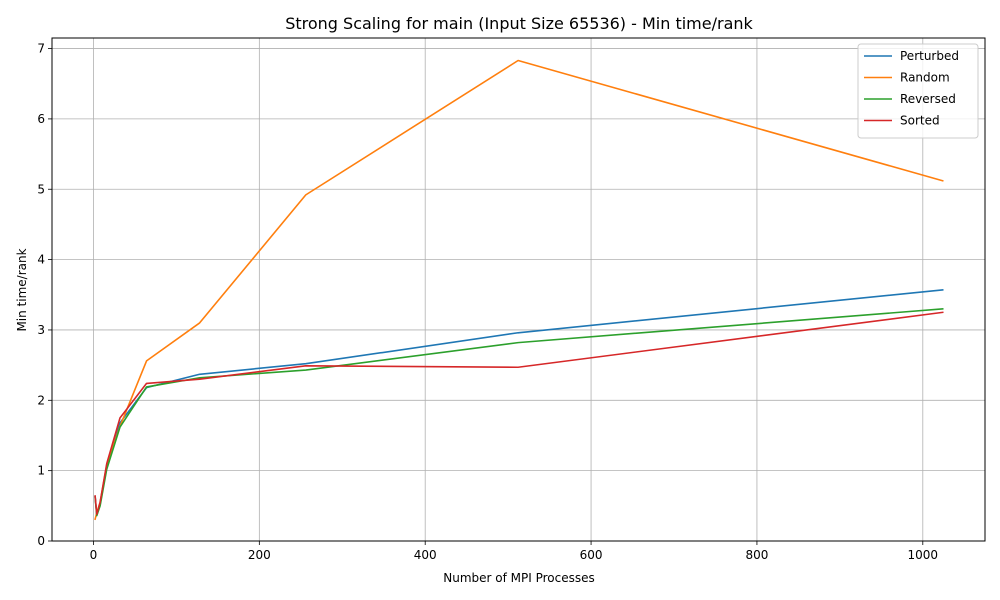  I want to click on legend: Perturbed Random Reversed Sorted, so click(918, 91).